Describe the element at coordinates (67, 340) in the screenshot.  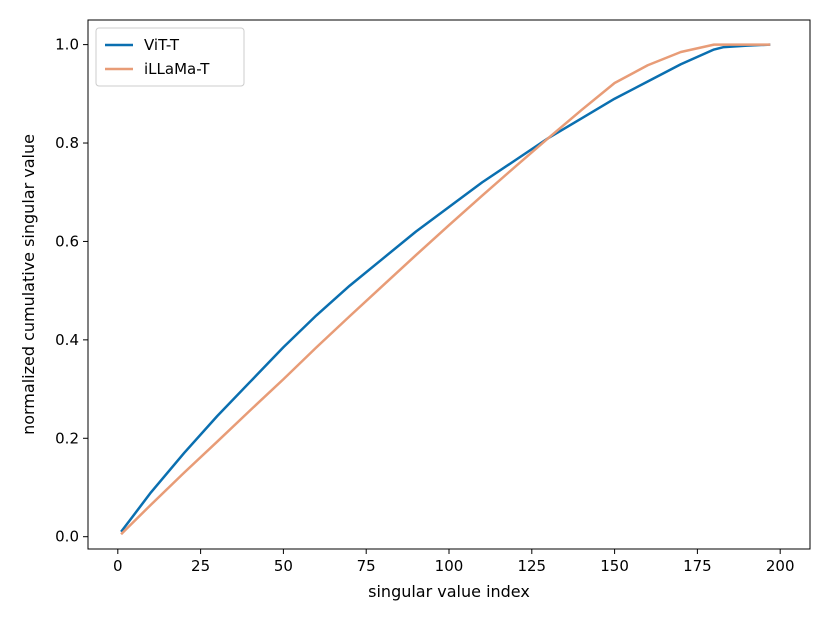
I see `y-tick-label: 0.4` at that location.